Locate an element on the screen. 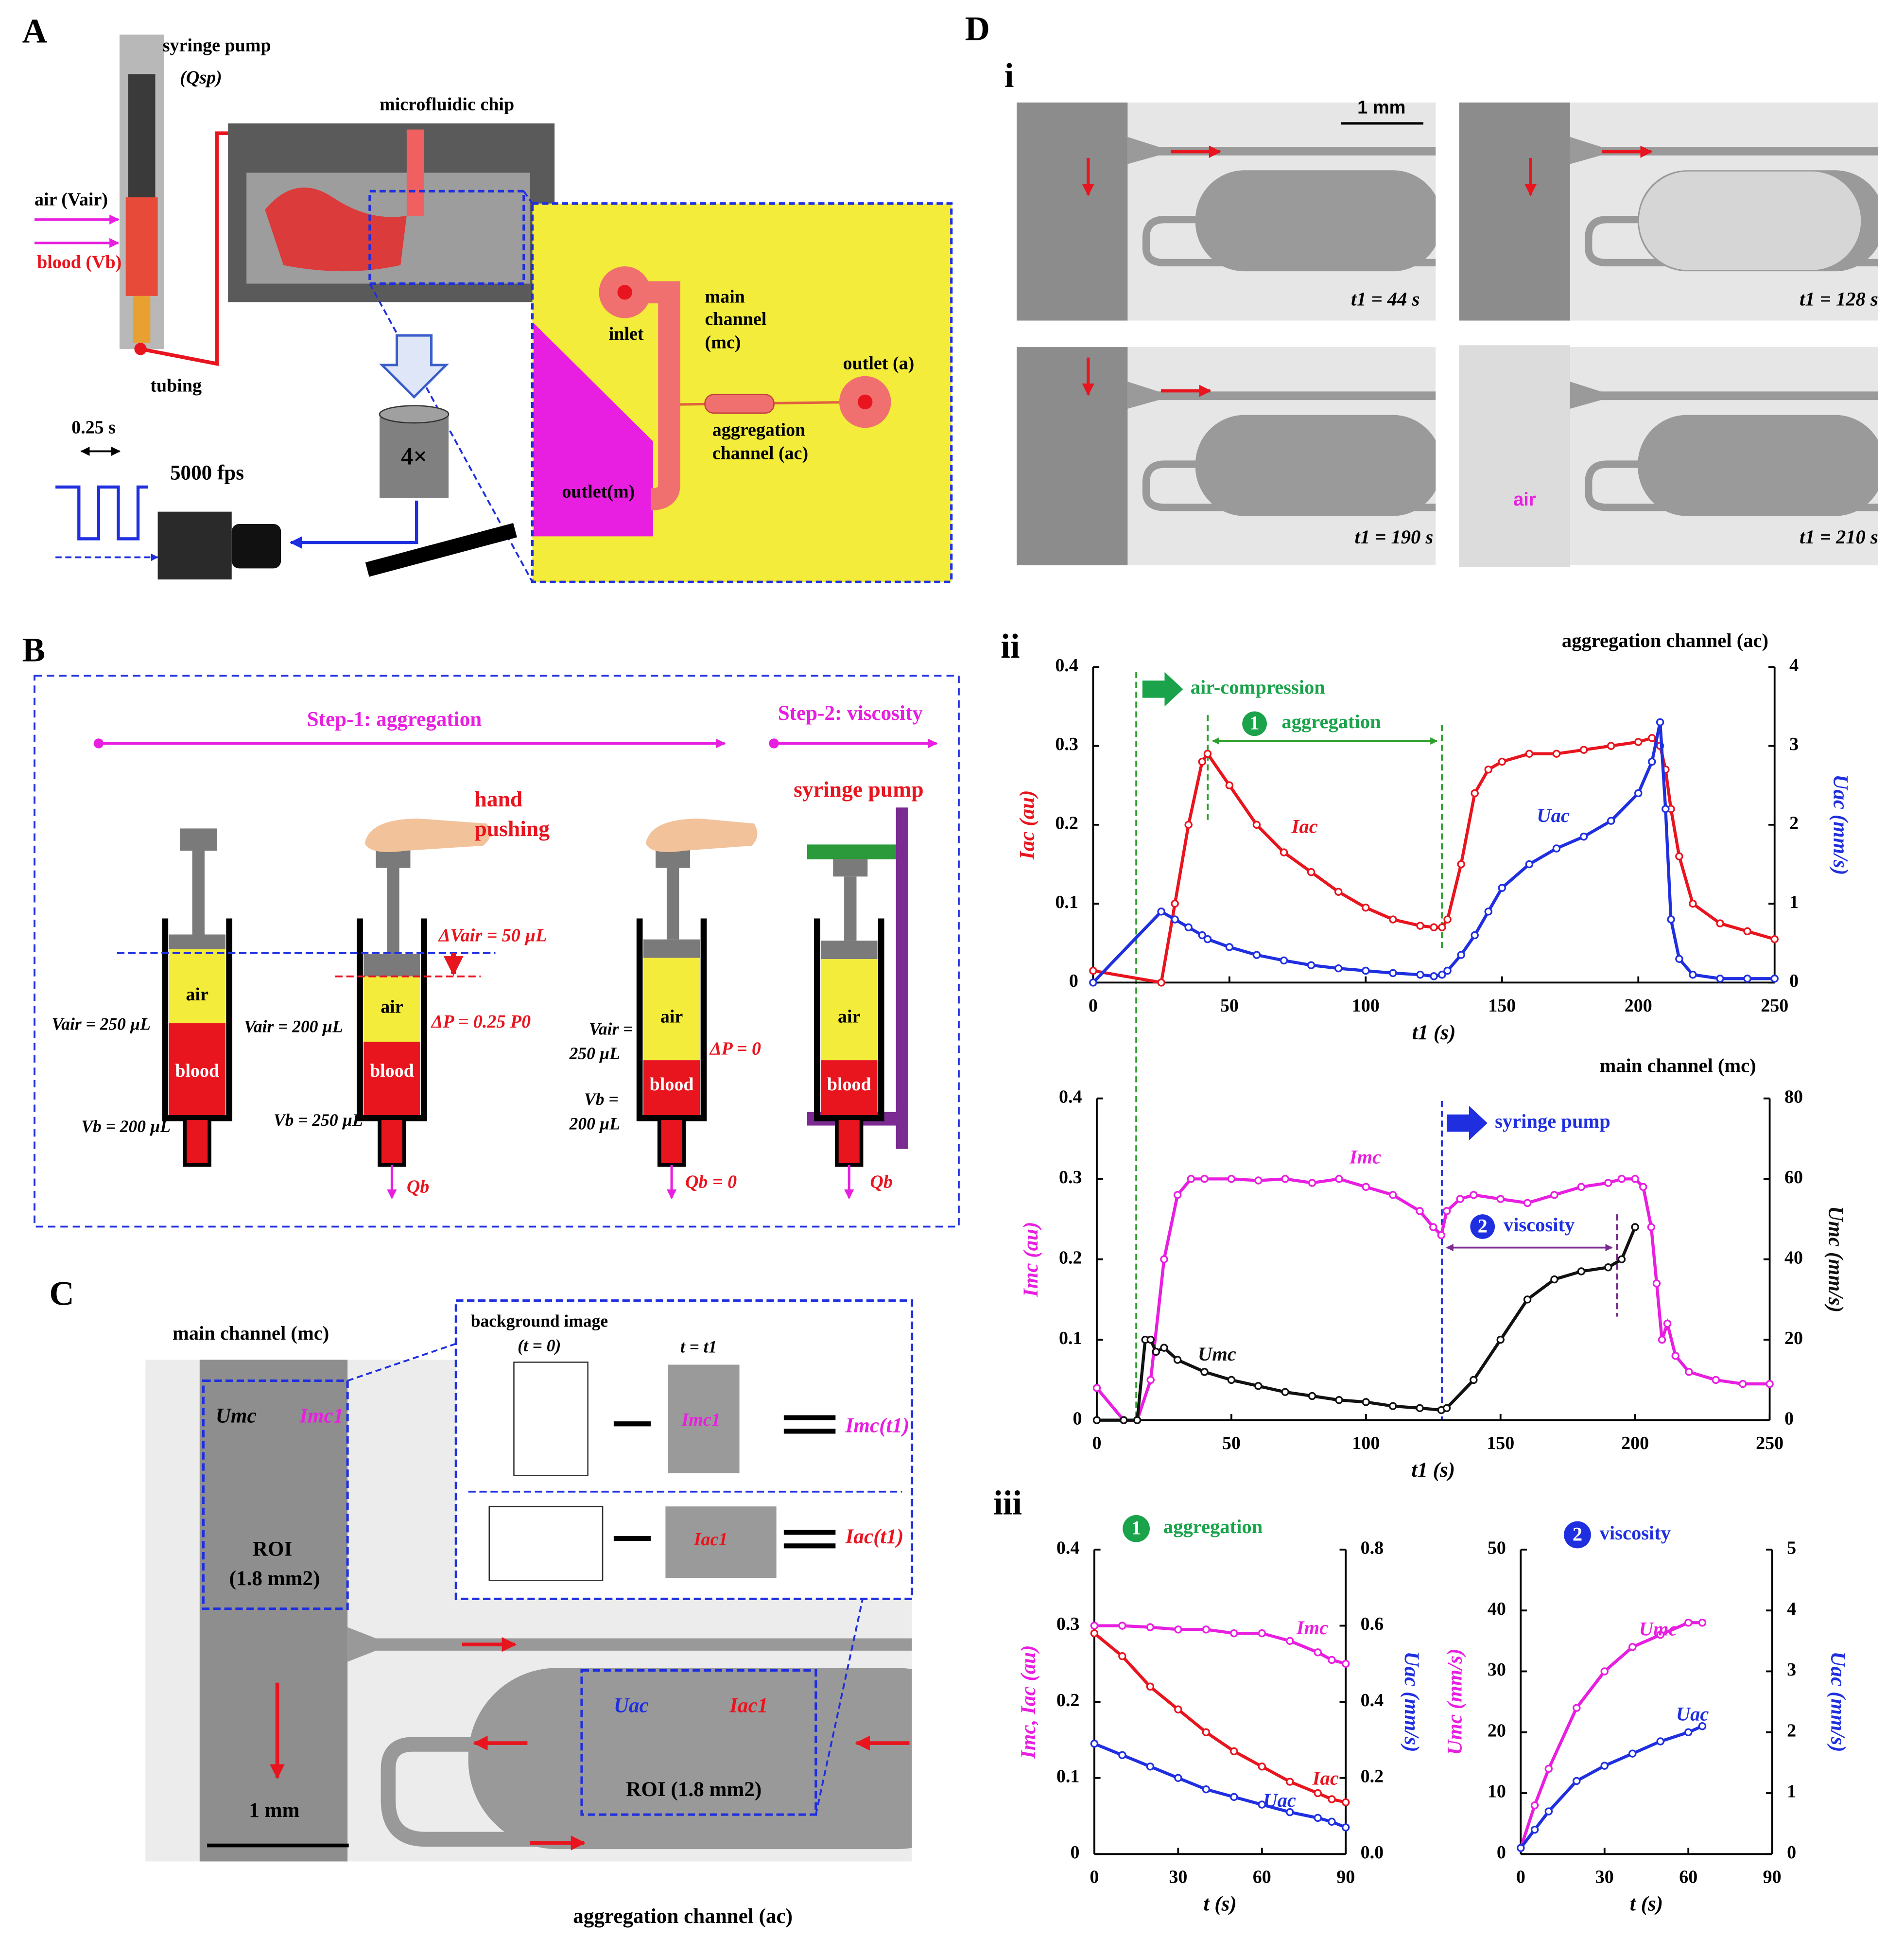  frame is located at coordinates (497, 952).